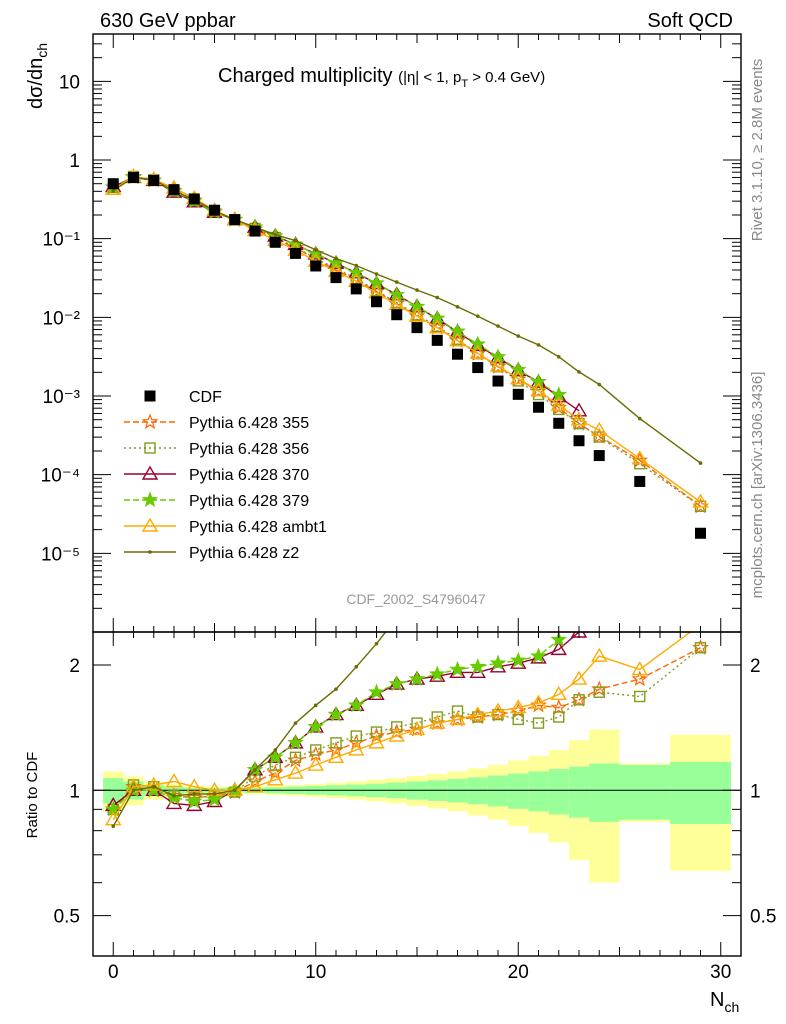  I want to click on main-y-tick-label: 10⁻³, so click(62, 397).